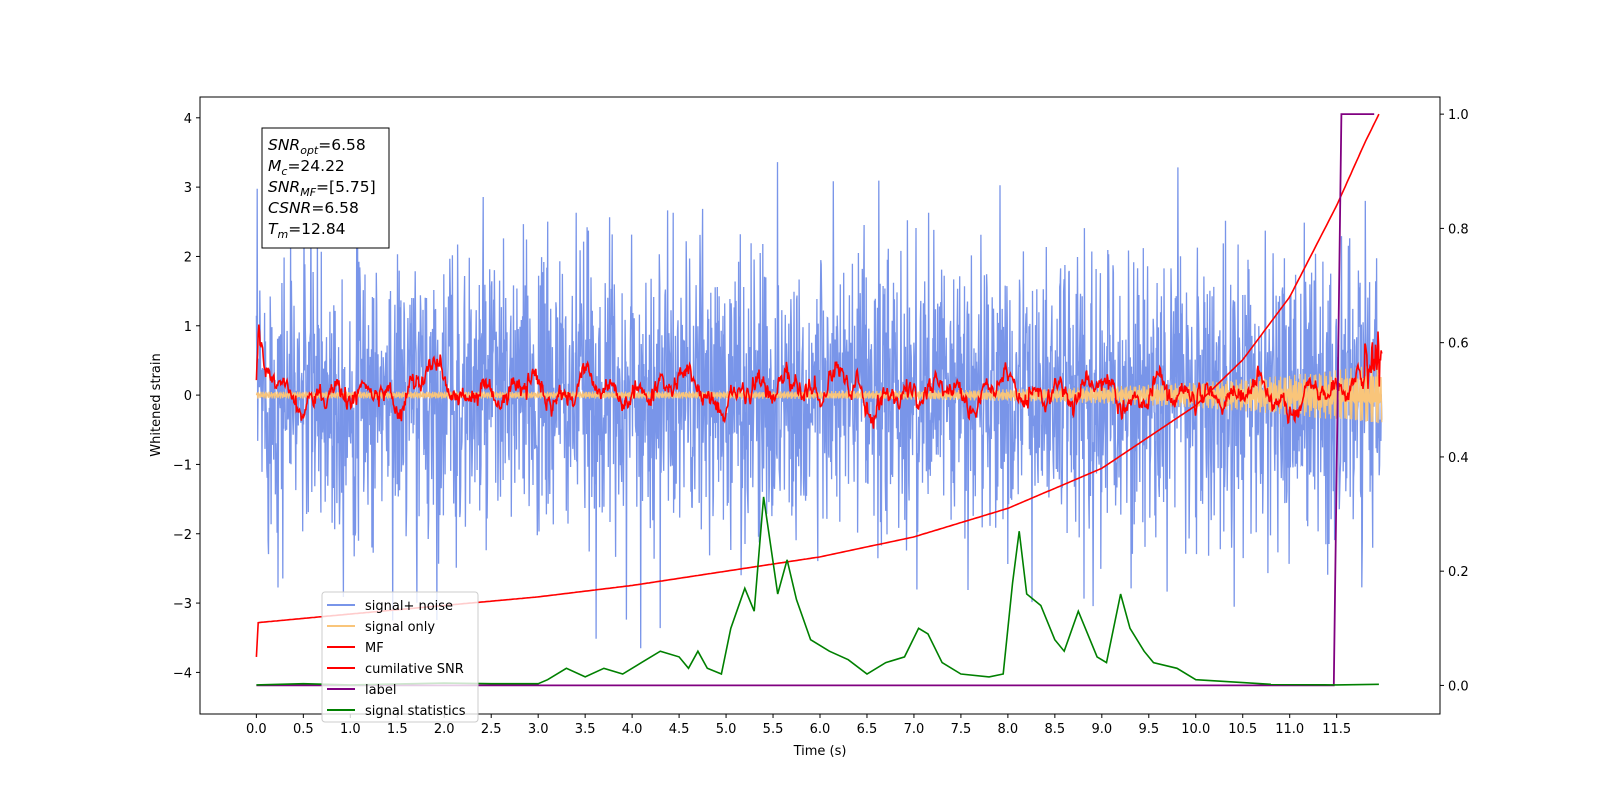 This screenshot has width=1600, height=800. Describe the element at coordinates (1148, 729) in the screenshot. I see `x-tick-label: 9.5` at that location.